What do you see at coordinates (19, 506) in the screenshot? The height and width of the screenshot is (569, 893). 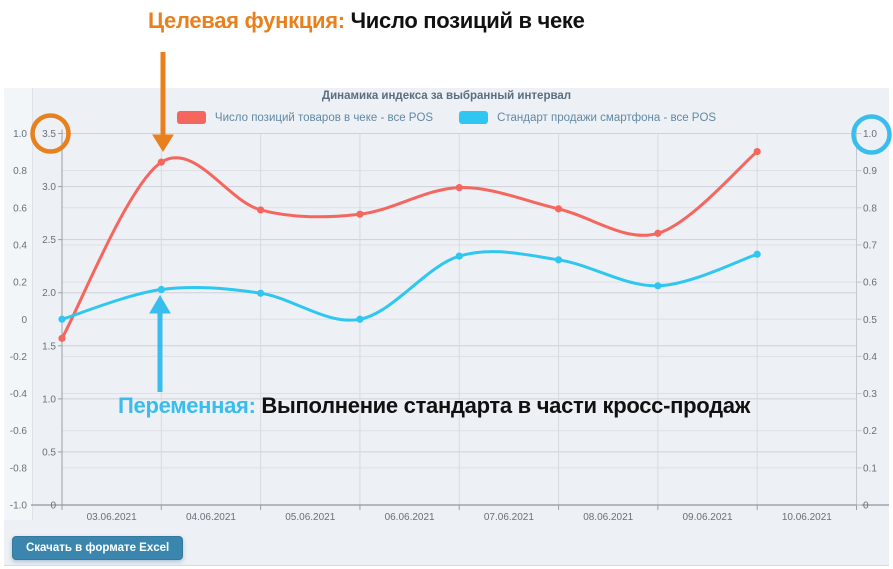 I see `left-outer-axis-label: -1.0` at bounding box center [19, 506].